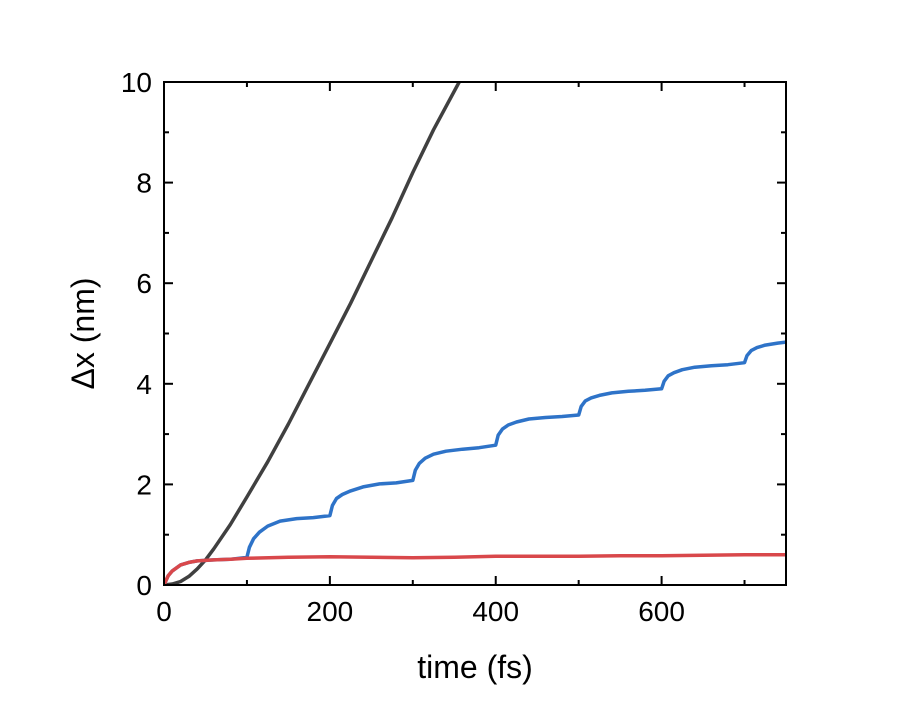 This screenshot has height=703, width=917. I want to click on x-tick-label: 600, so click(661, 611).